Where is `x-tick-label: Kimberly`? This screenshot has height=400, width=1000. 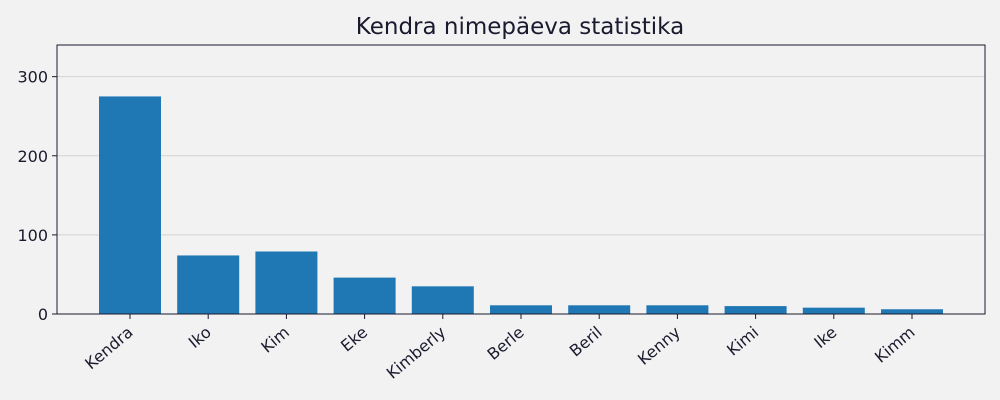
x-tick-label: Kimberly is located at coordinates (416, 353).